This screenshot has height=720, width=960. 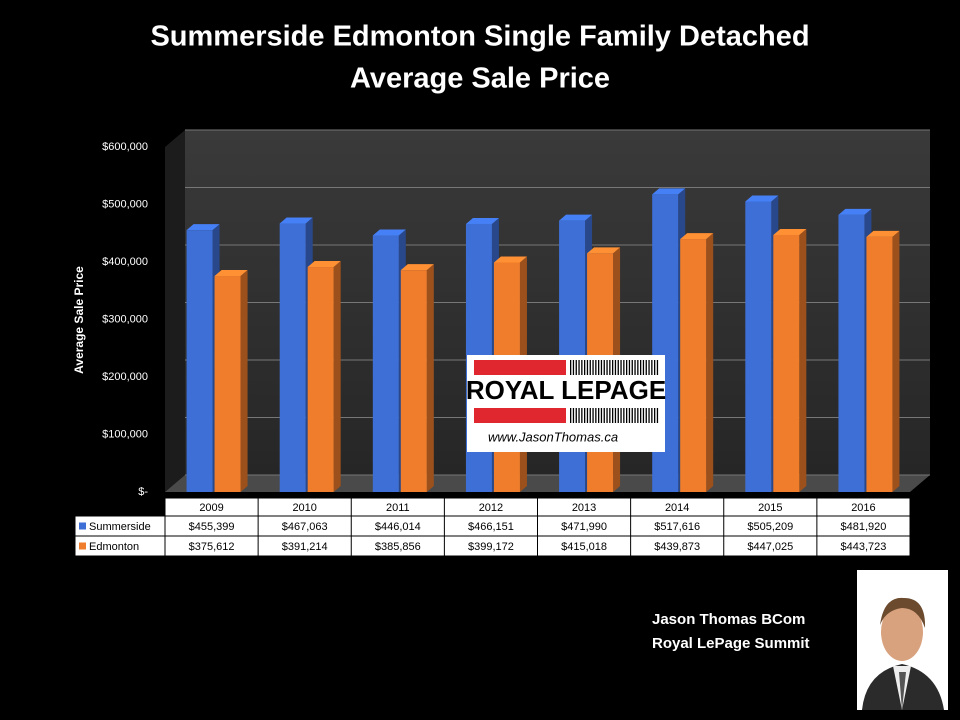 What do you see at coordinates (143, 492) in the screenshot?
I see `y-tick-label: $-` at bounding box center [143, 492].